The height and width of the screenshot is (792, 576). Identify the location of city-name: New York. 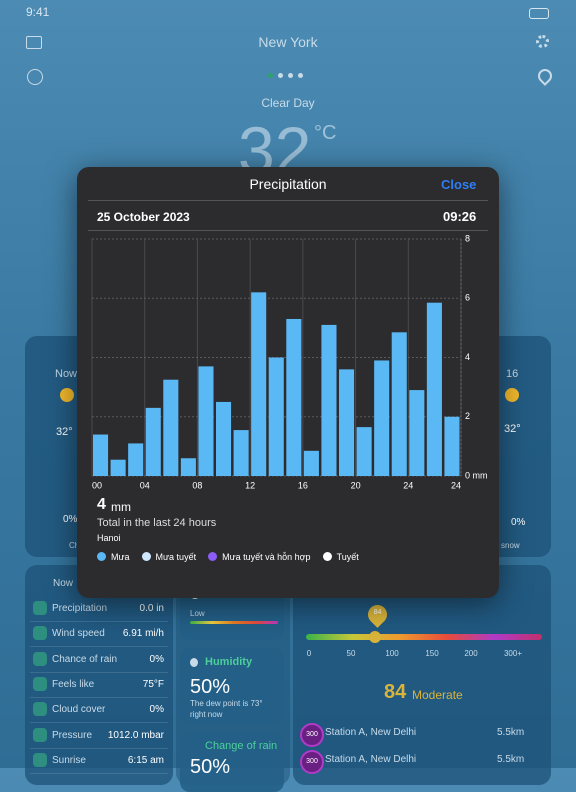
(288, 42).